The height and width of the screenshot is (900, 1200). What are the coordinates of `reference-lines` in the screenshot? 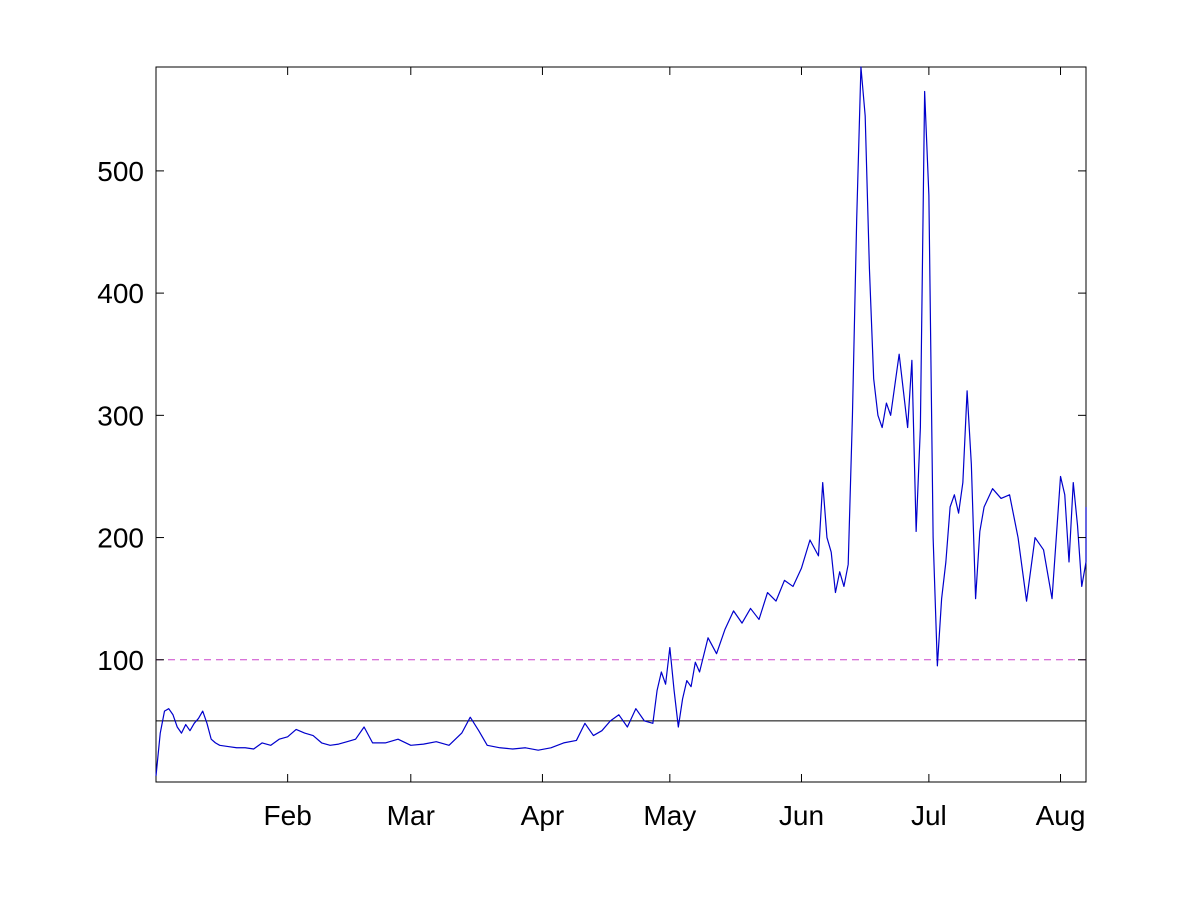 It's located at (621, 690).